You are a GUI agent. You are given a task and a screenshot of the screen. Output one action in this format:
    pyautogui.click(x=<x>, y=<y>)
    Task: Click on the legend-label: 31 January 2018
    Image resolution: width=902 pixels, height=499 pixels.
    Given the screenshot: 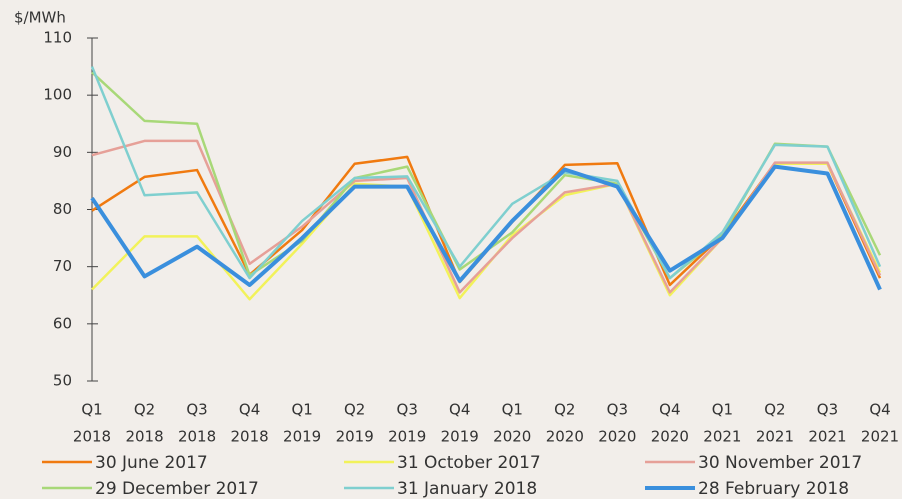 What is the action you would take?
    pyautogui.click(x=467, y=489)
    